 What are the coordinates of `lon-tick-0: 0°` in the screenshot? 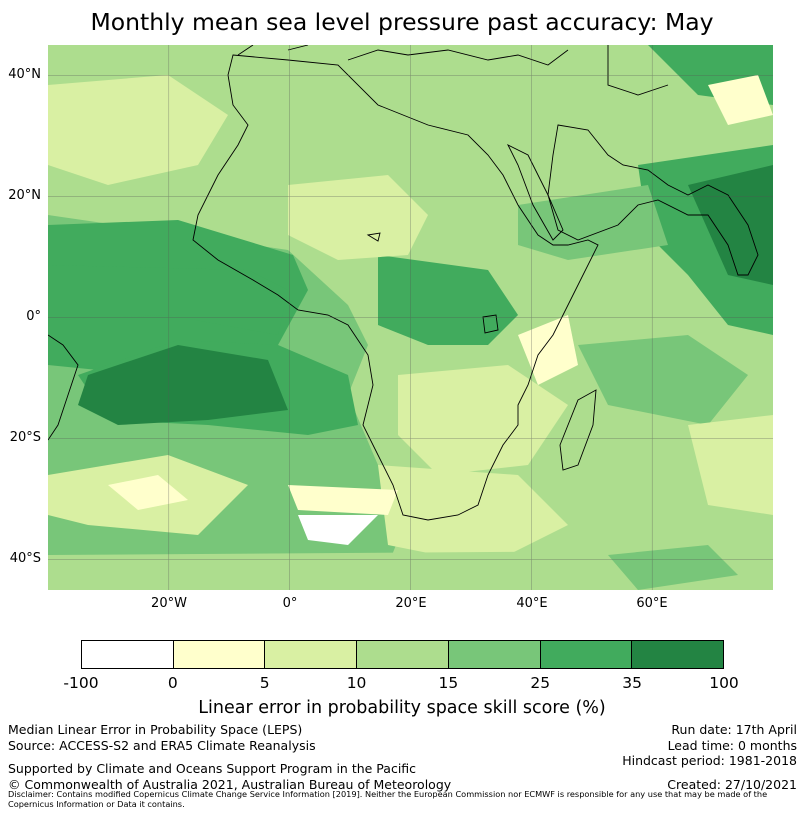 It's located at (290, 603).